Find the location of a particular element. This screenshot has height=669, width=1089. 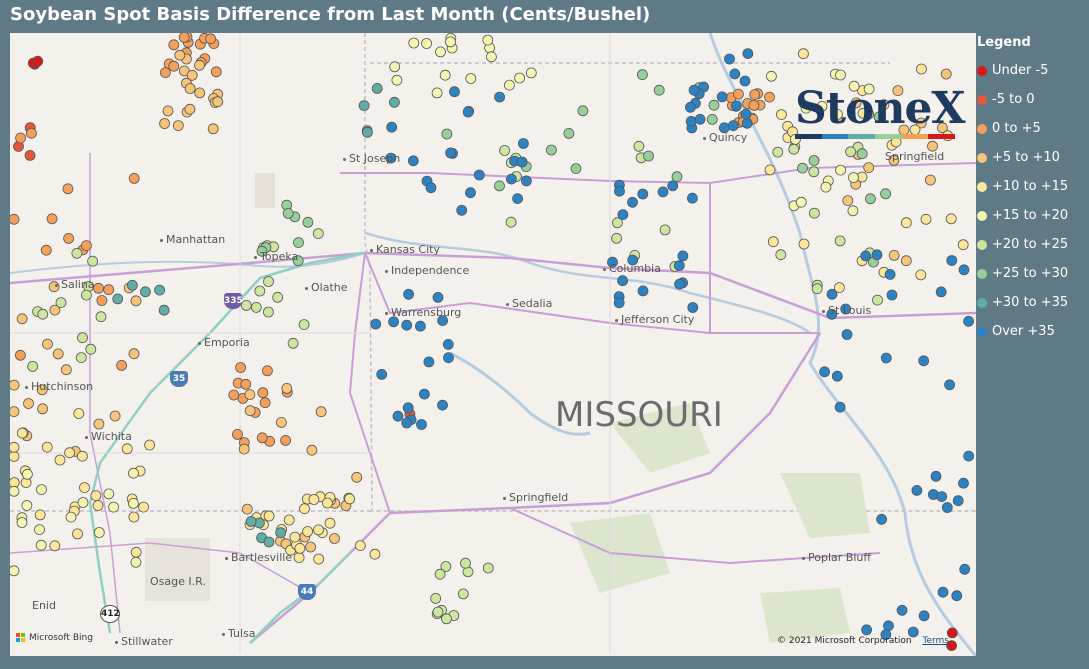

legend-item: +10 to +15 is located at coordinates (1032, 186).